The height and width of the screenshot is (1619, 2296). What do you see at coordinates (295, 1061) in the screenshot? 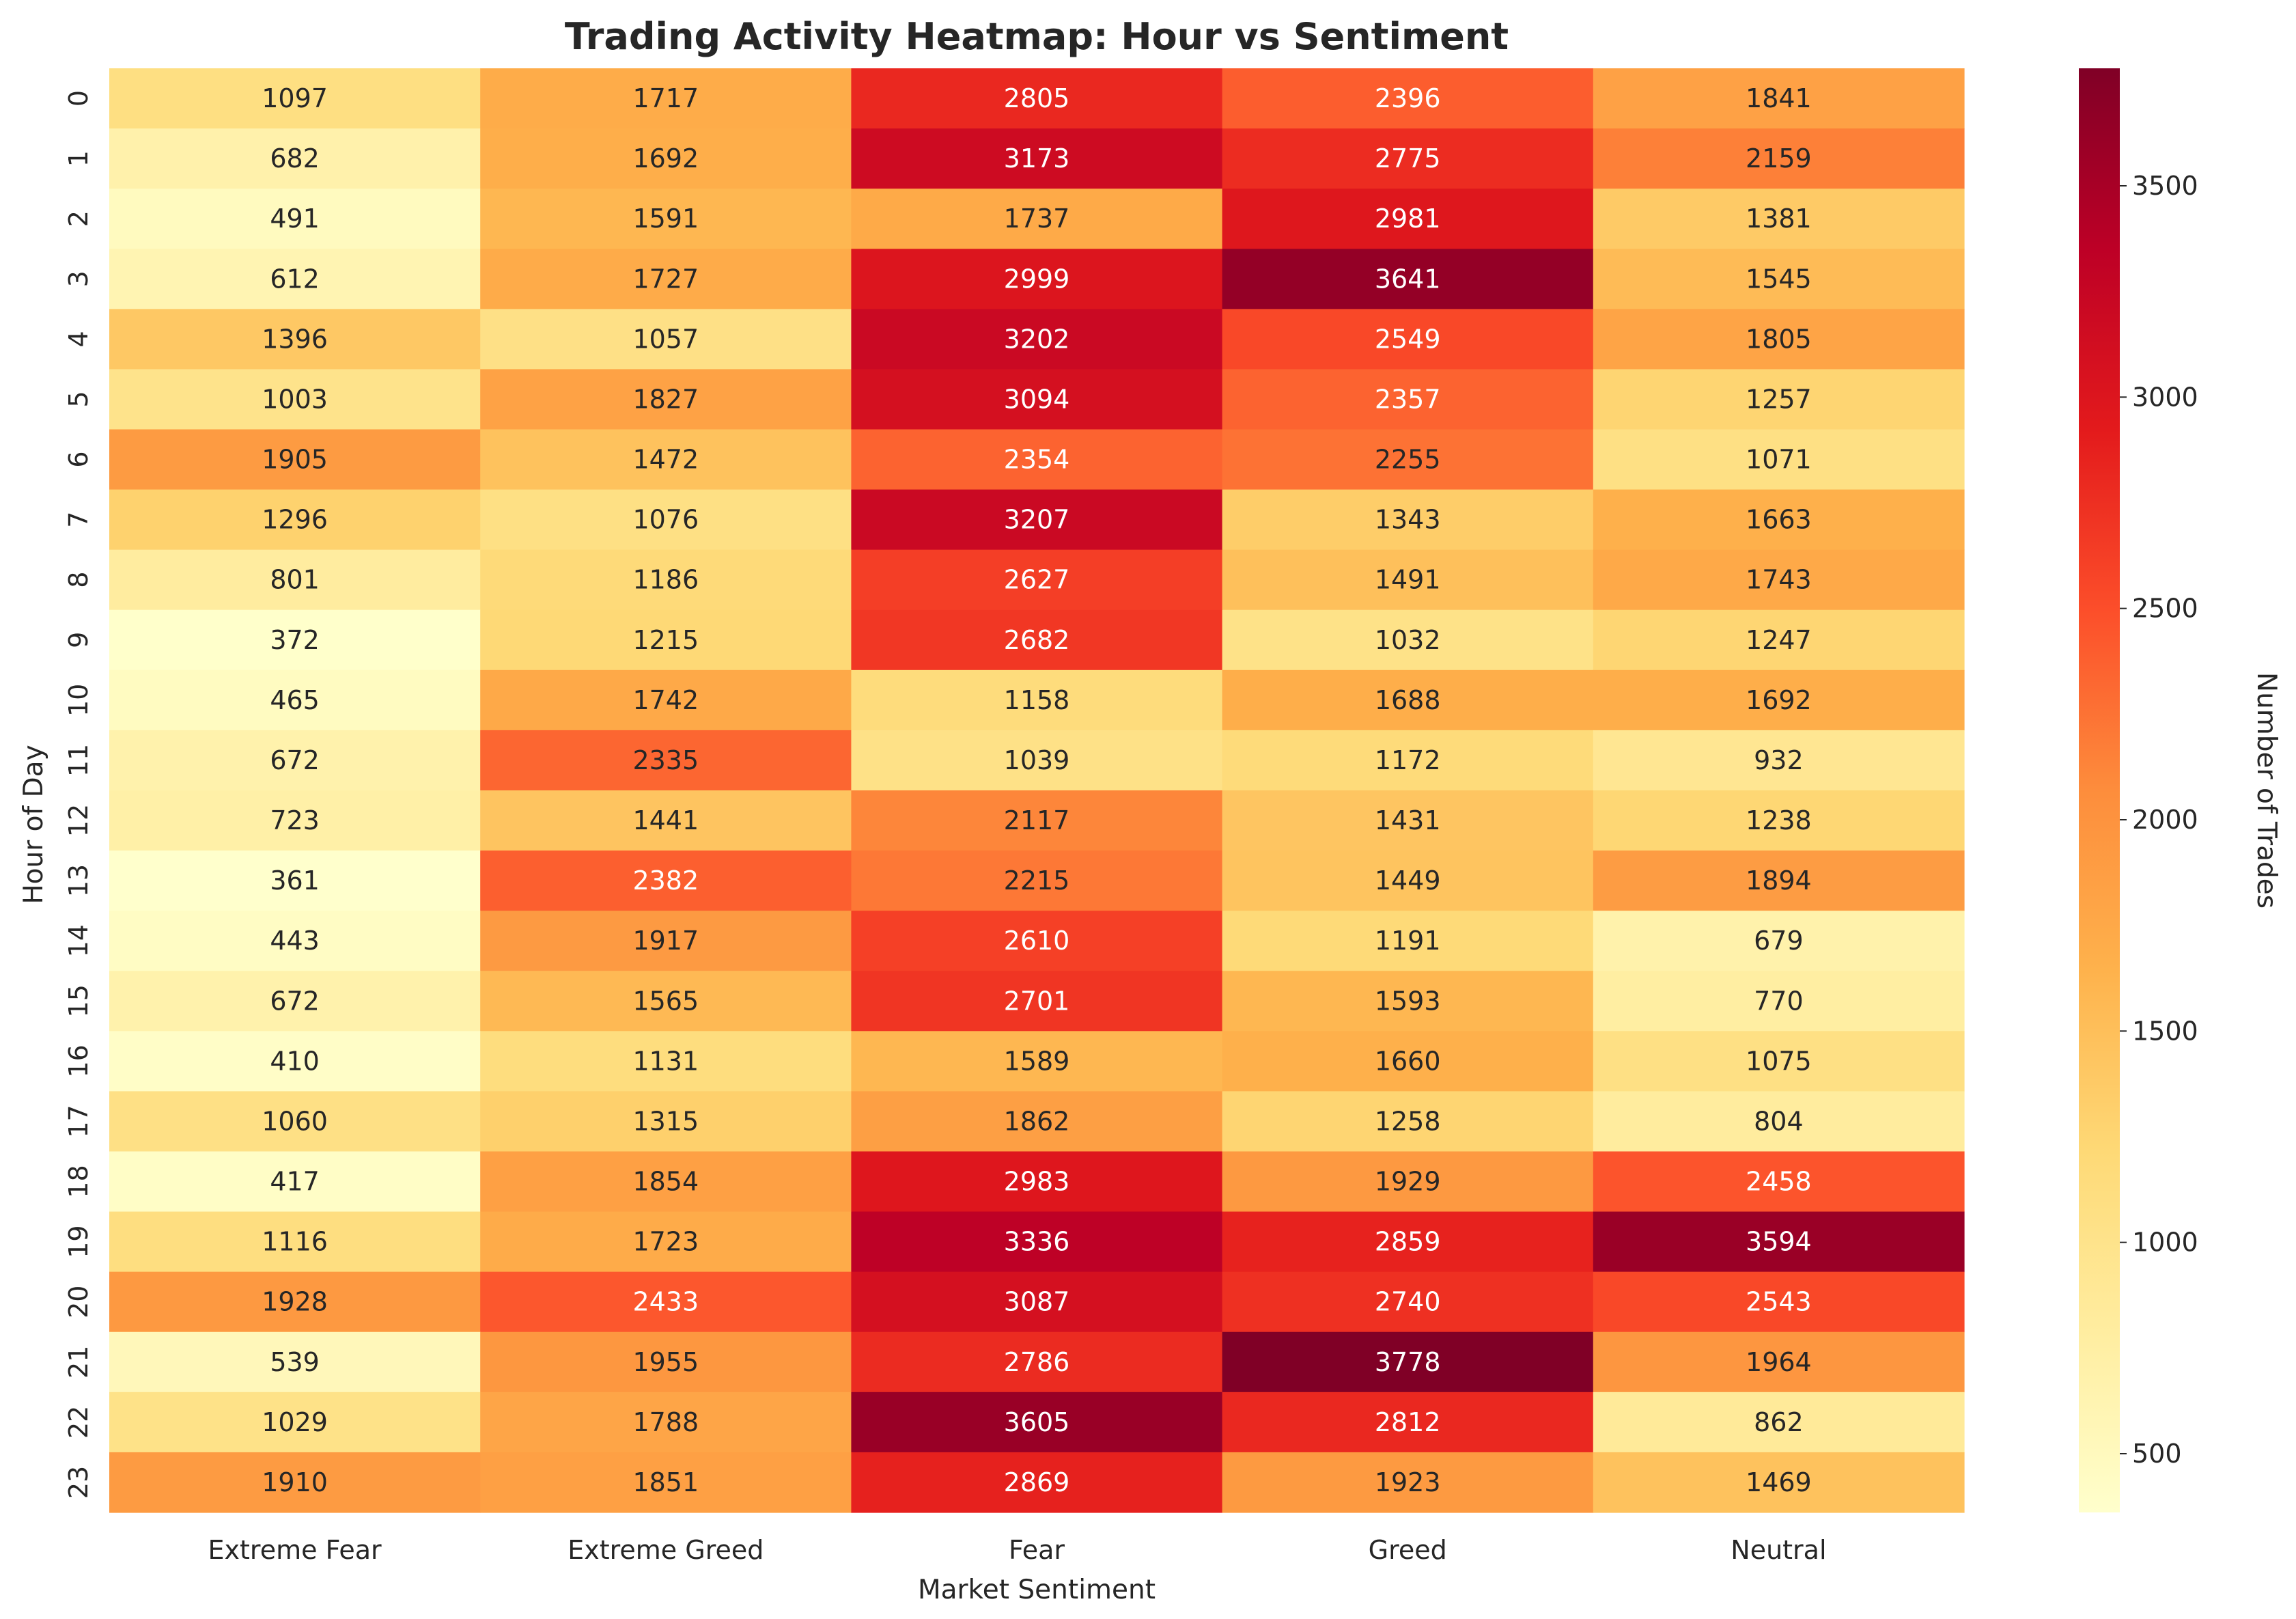
I see `cell-value-label: 410` at bounding box center [295, 1061].